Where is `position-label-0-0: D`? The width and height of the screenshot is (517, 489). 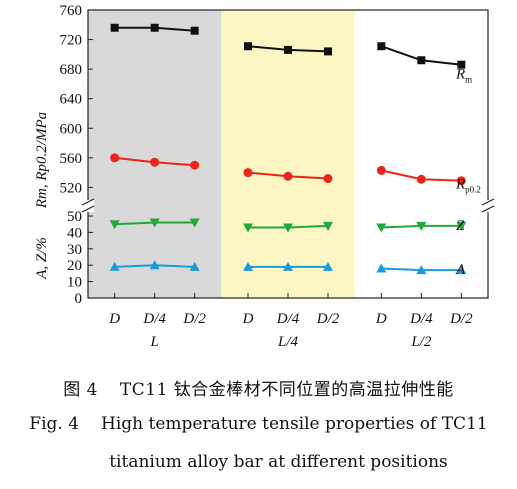
position-label-0-0: D is located at coordinates (114, 319).